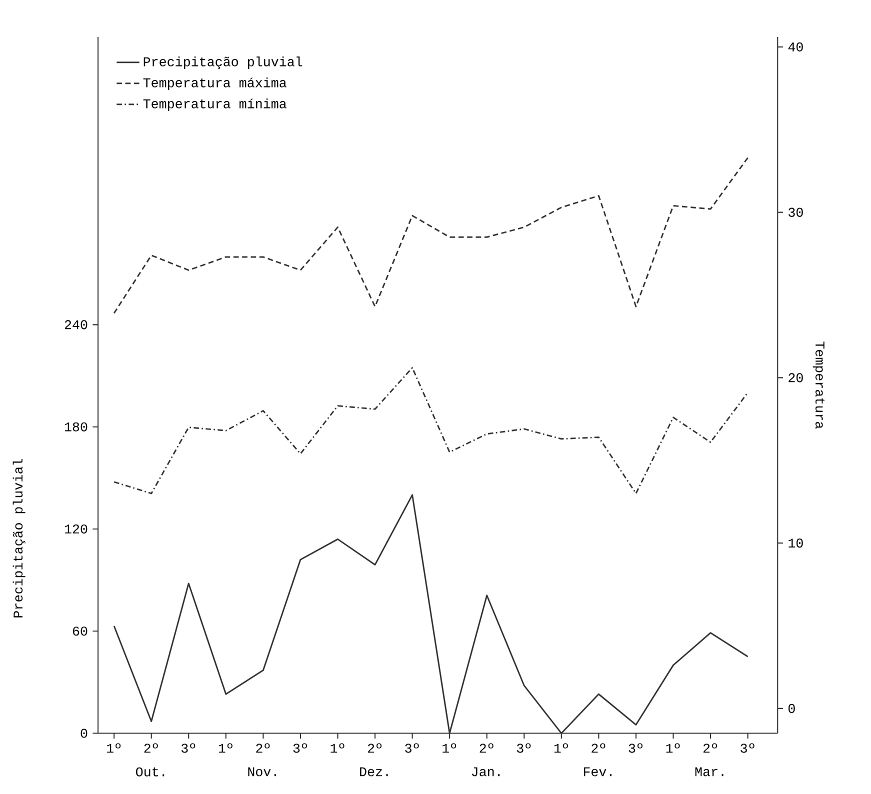 Image resolution: width=871 pixels, height=794 pixels. Describe the element at coordinates (223, 62) in the screenshot. I see `legend-label: Precipitação pluvial` at that location.